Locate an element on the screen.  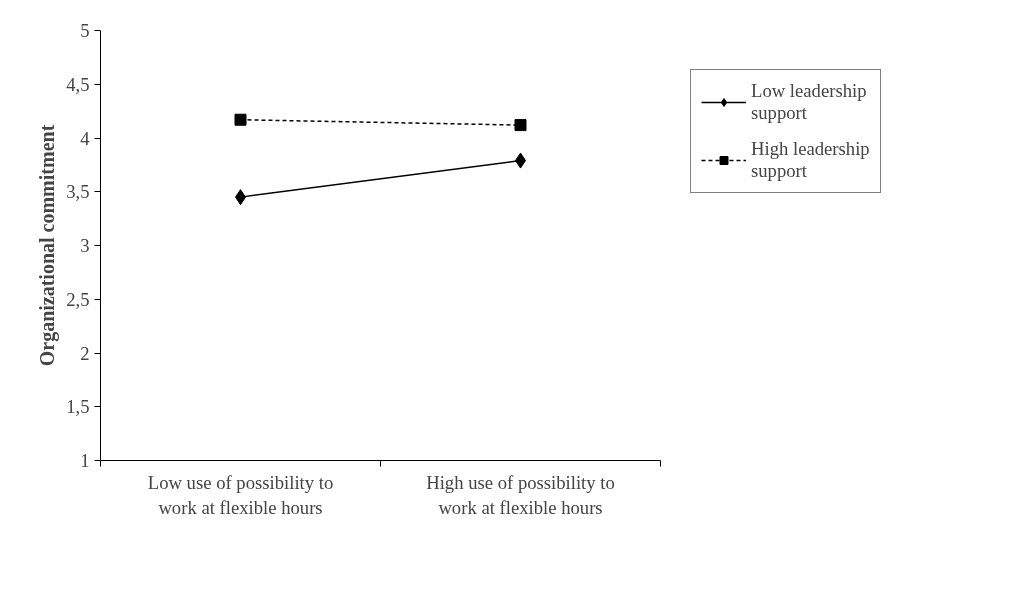
x-tick-label: Low use of possibility to work at flexible hours is located at coordinates (240, 494).